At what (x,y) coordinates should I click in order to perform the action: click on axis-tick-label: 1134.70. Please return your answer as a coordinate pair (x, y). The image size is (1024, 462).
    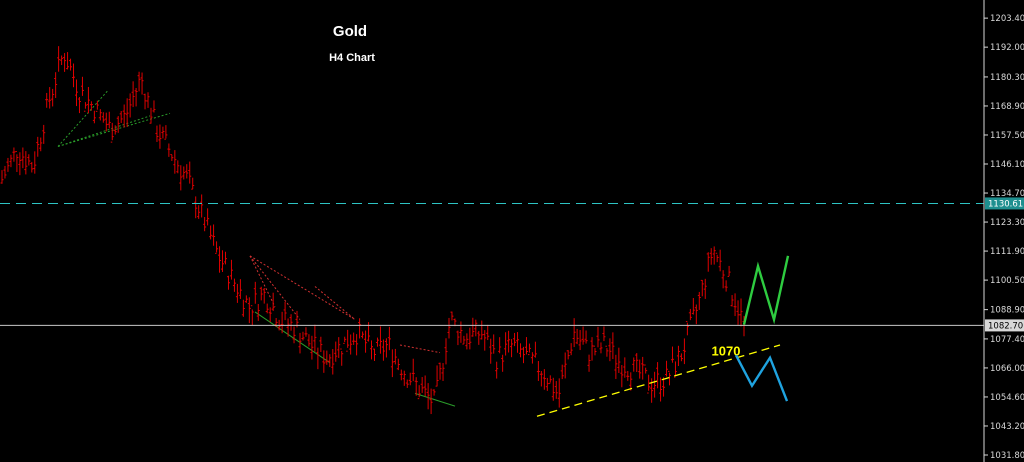
    Looking at the image, I should click on (1007, 194).